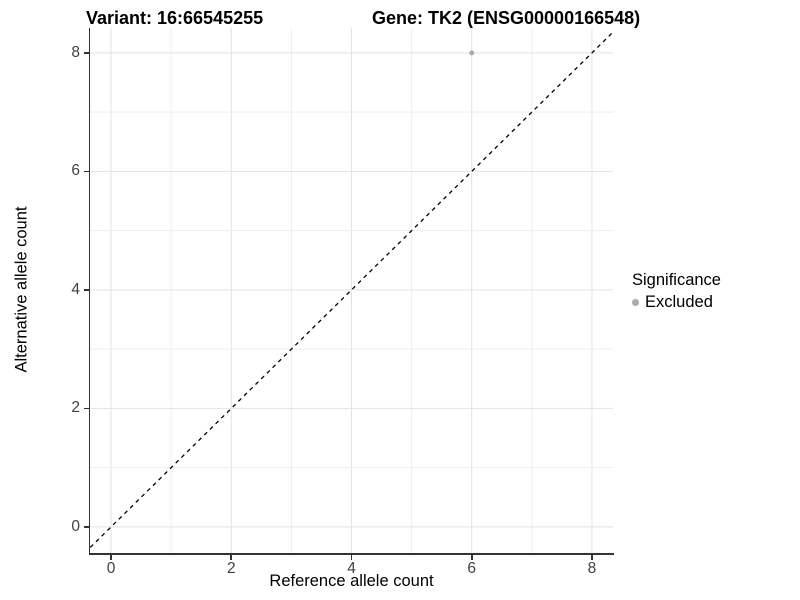 This screenshot has height=600, width=800. I want to click on x-axis-line, so click(351, 554).